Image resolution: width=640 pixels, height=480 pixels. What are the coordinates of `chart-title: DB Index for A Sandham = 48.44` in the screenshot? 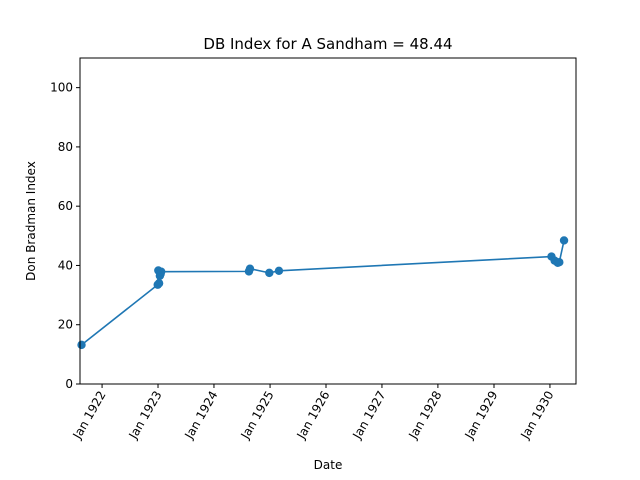 It's located at (327, 44).